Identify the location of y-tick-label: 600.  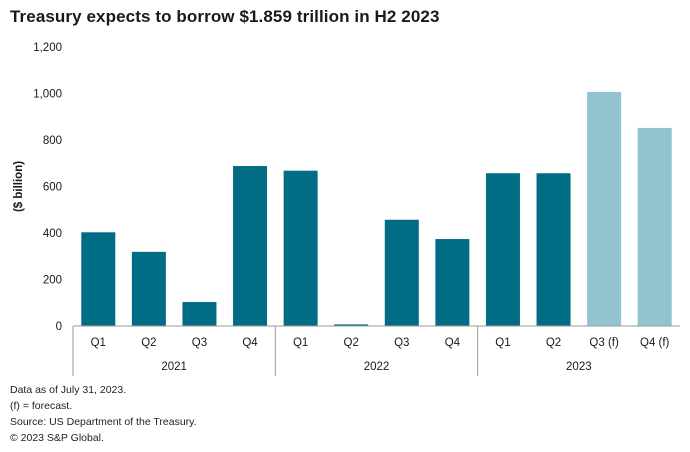
(52, 188).